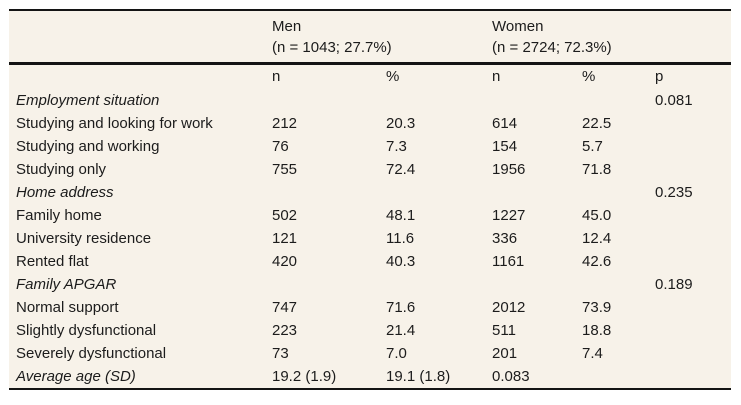 The width and height of the screenshot is (741, 405). I want to click on cell-women-pct: 5.7, so click(592, 146).